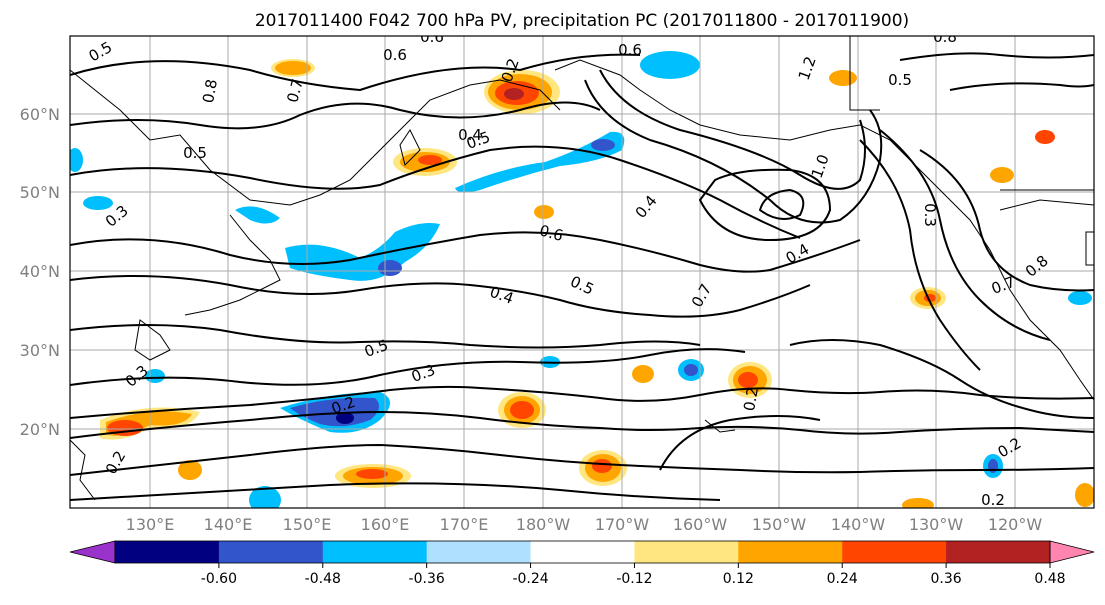 The width and height of the screenshot is (1105, 605). What do you see at coordinates (738, 579) in the screenshot?
I see `colorbar-tick-label: 0.12` at bounding box center [738, 579].